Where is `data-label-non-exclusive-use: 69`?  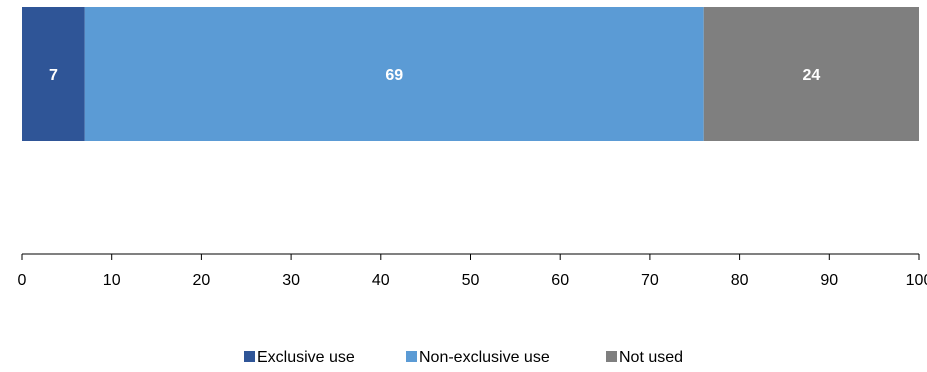
data-label-non-exclusive-use: 69 is located at coordinates (394, 75).